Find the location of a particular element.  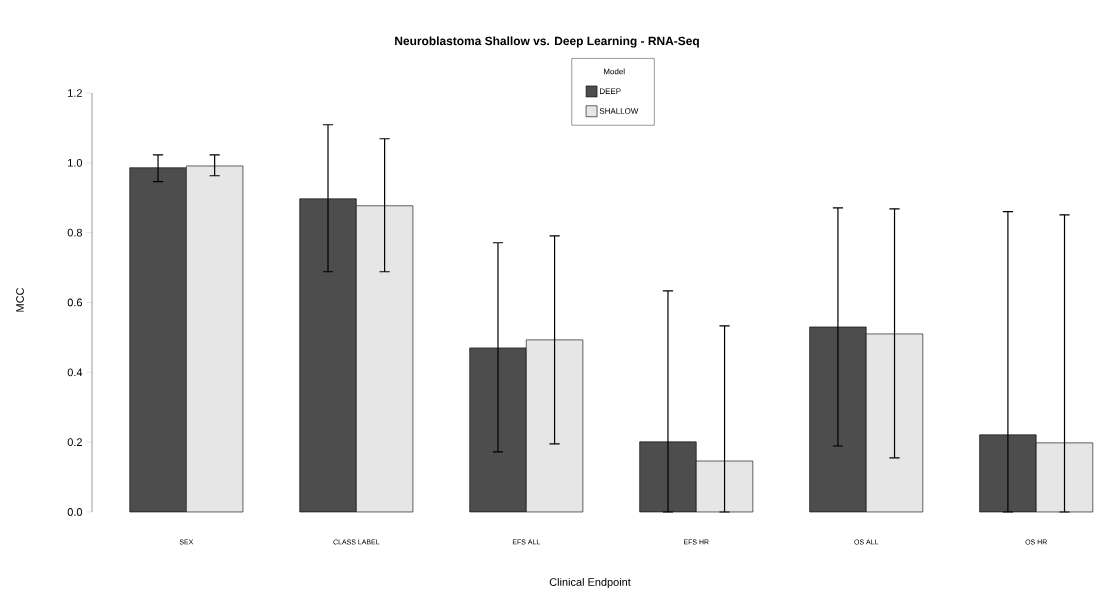

y-tick-label: 1.2 is located at coordinates (75, 93).